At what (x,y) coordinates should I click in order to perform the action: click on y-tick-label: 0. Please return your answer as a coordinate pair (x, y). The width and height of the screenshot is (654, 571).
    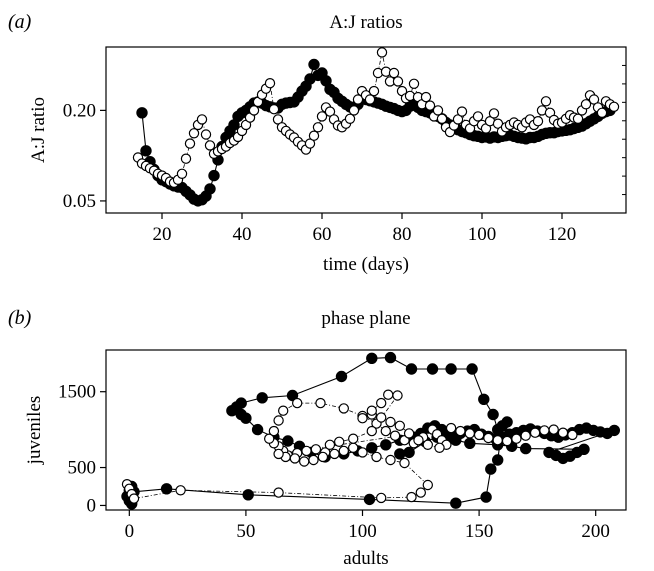
    Looking at the image, I should click on (92, 505).